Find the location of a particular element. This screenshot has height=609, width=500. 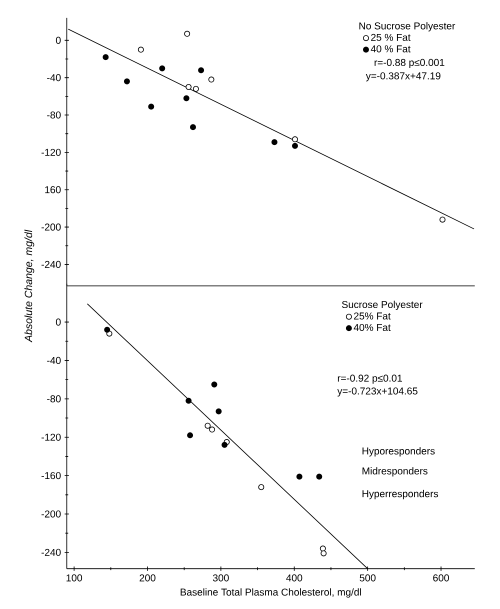

x-tick-label: 400 is located at coordinates (294, 578).